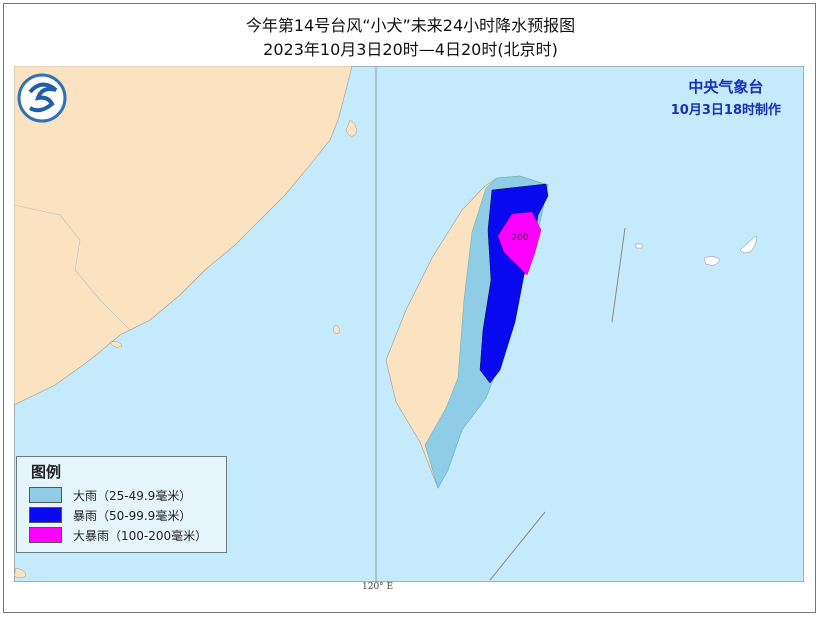 This screenshot has height=619, width=821. Describe the element at coordinates (410, 49) in the screenshot. I see `map-subtitle: 2023年10月3日20时—4日20时(北京时)` at that location.